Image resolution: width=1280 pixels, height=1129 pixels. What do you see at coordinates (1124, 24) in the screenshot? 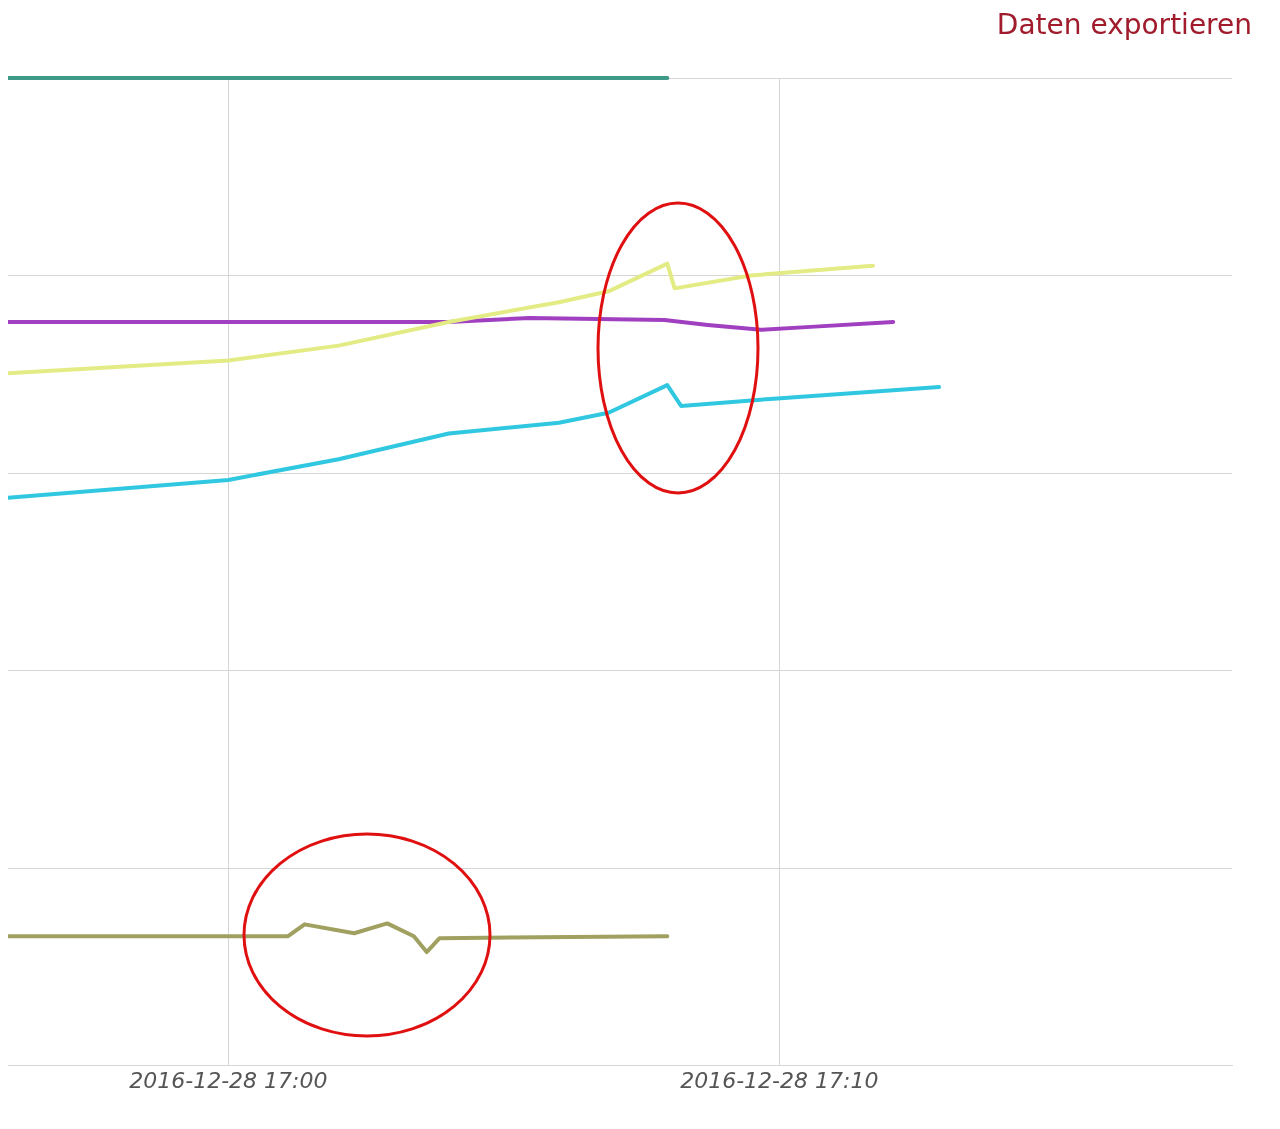
I see `text: Daten exportieren` at bounding box center [1124, 24].